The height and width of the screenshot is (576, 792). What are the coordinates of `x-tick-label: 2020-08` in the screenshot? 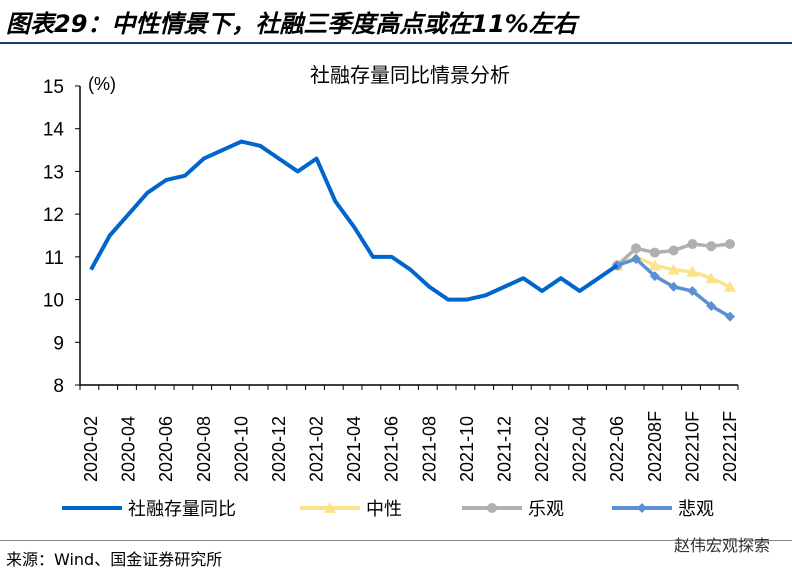 It's located at (204, 449).